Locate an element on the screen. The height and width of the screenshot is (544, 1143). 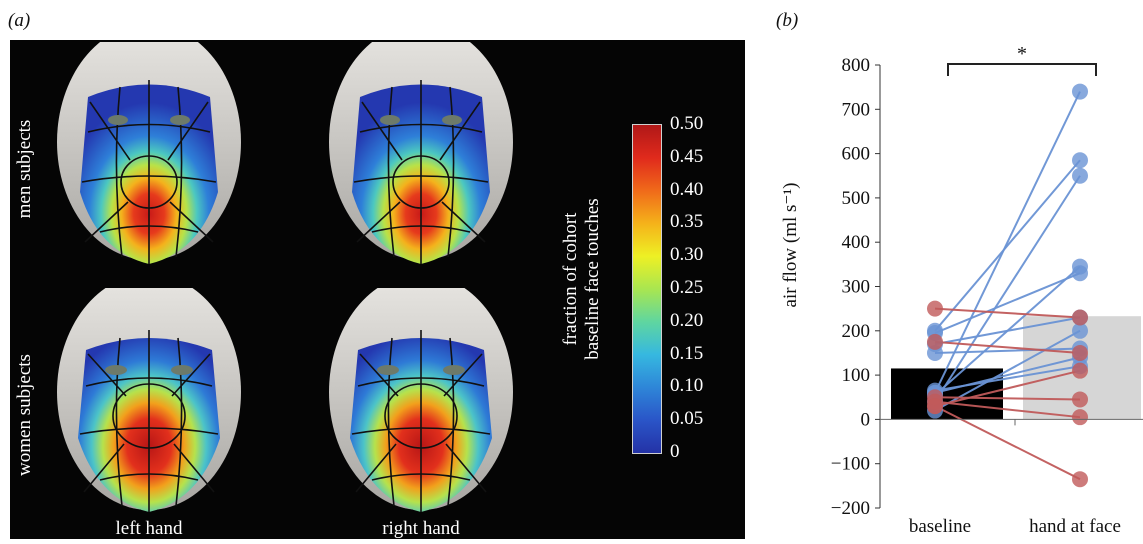
row-label-men: men subjects is located at coordinates (24, 169).